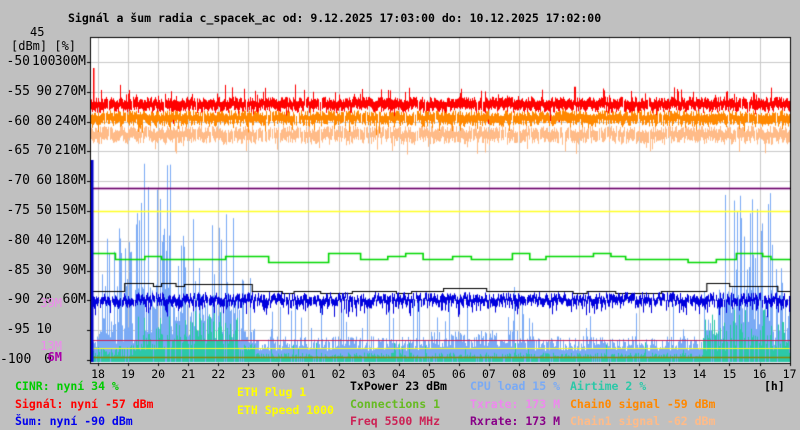 This screenshot has height=430, width=800. Describe the element at coordinates (44, 121) in the screenshot. I see `y-tick-pct: 80` at that location.